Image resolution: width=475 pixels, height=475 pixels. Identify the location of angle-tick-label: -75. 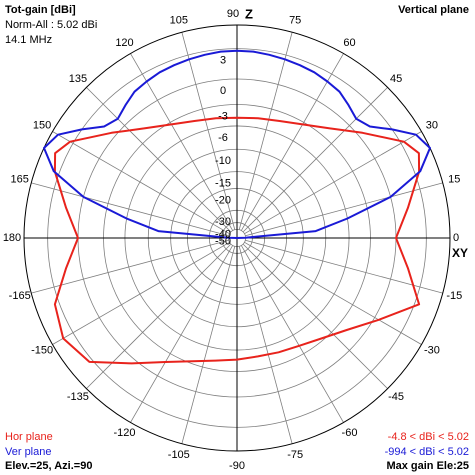
(295, 455).